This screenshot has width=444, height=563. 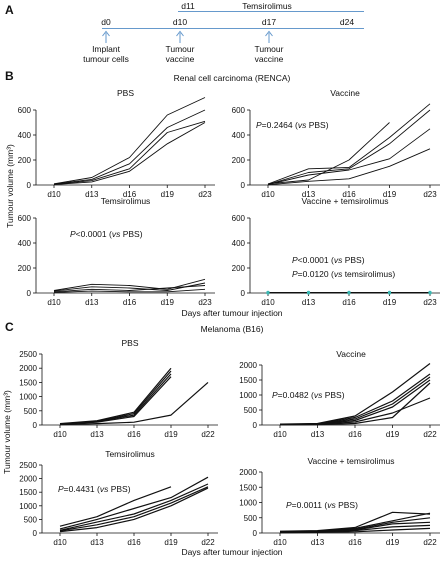 What do you see at coordinates (180, 59) in the screenshot?
I see `event-label-vaccine-d10-2: vaccine` at bounding box center [180, 59].